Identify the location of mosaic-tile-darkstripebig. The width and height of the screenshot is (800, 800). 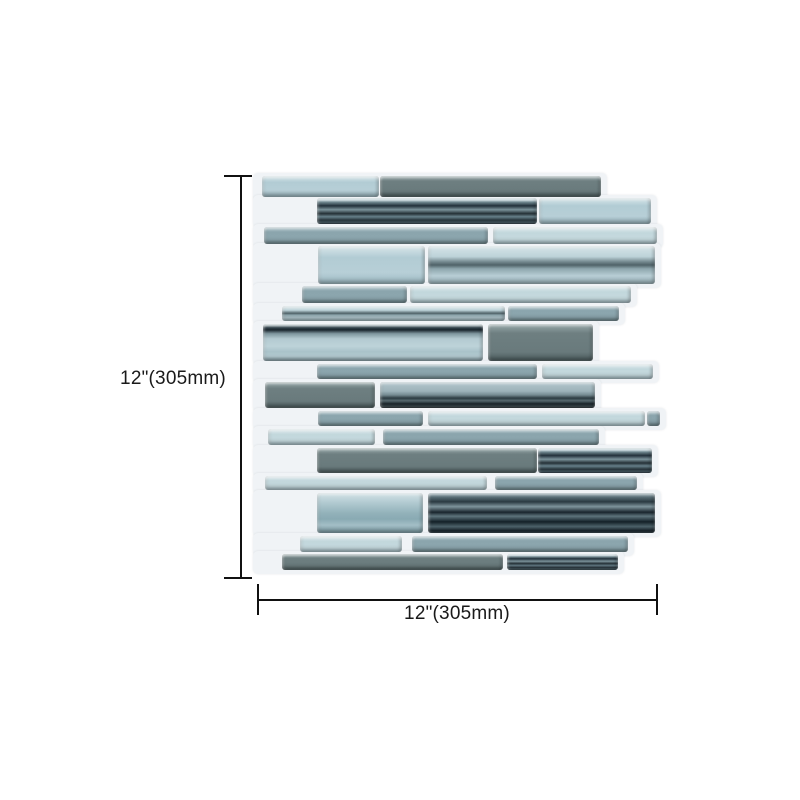
(541, 513).